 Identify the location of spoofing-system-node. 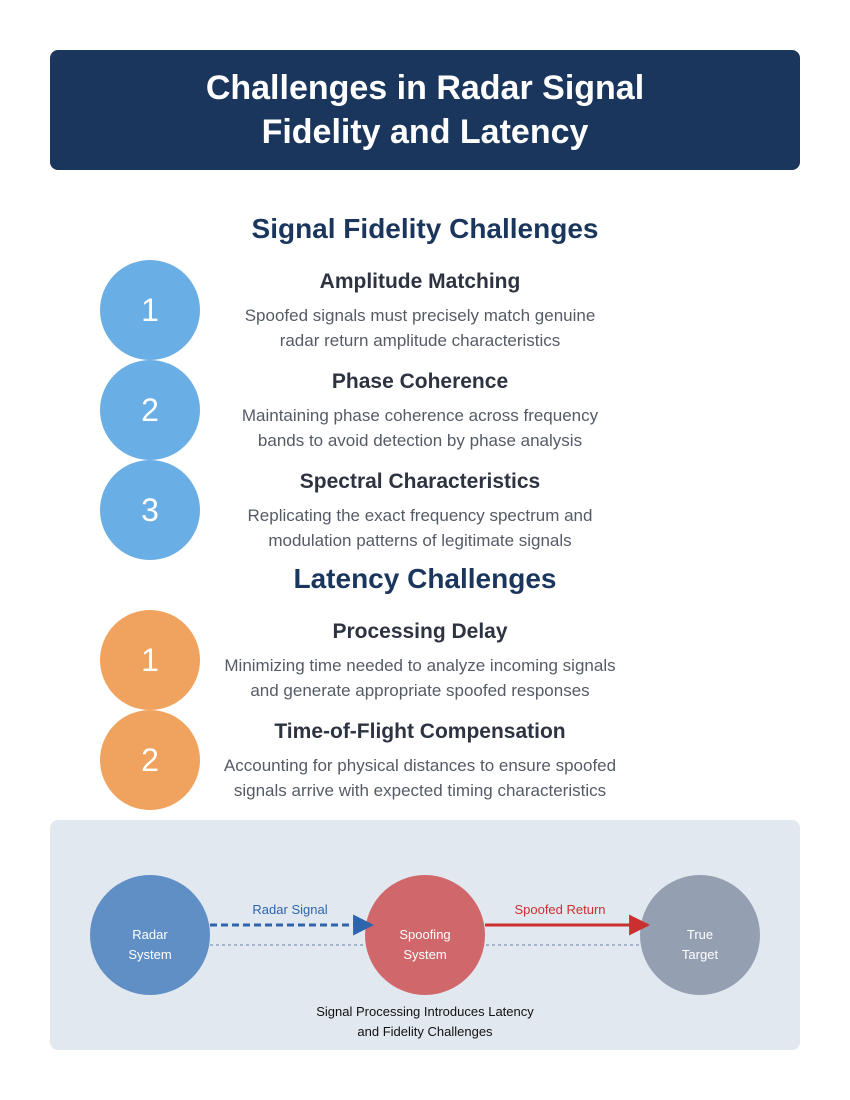
(425, 935).